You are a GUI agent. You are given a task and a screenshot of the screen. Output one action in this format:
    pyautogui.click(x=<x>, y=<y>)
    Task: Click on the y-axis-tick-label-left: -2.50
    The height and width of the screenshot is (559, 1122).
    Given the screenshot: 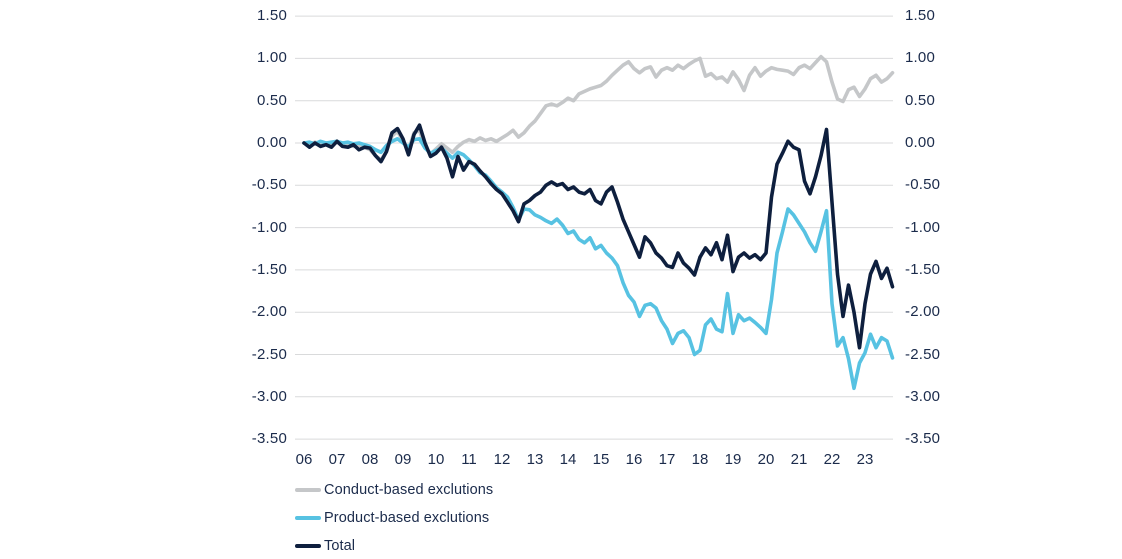 What is the action you would take?
    pyautogui.click(x=269, y=354)
    